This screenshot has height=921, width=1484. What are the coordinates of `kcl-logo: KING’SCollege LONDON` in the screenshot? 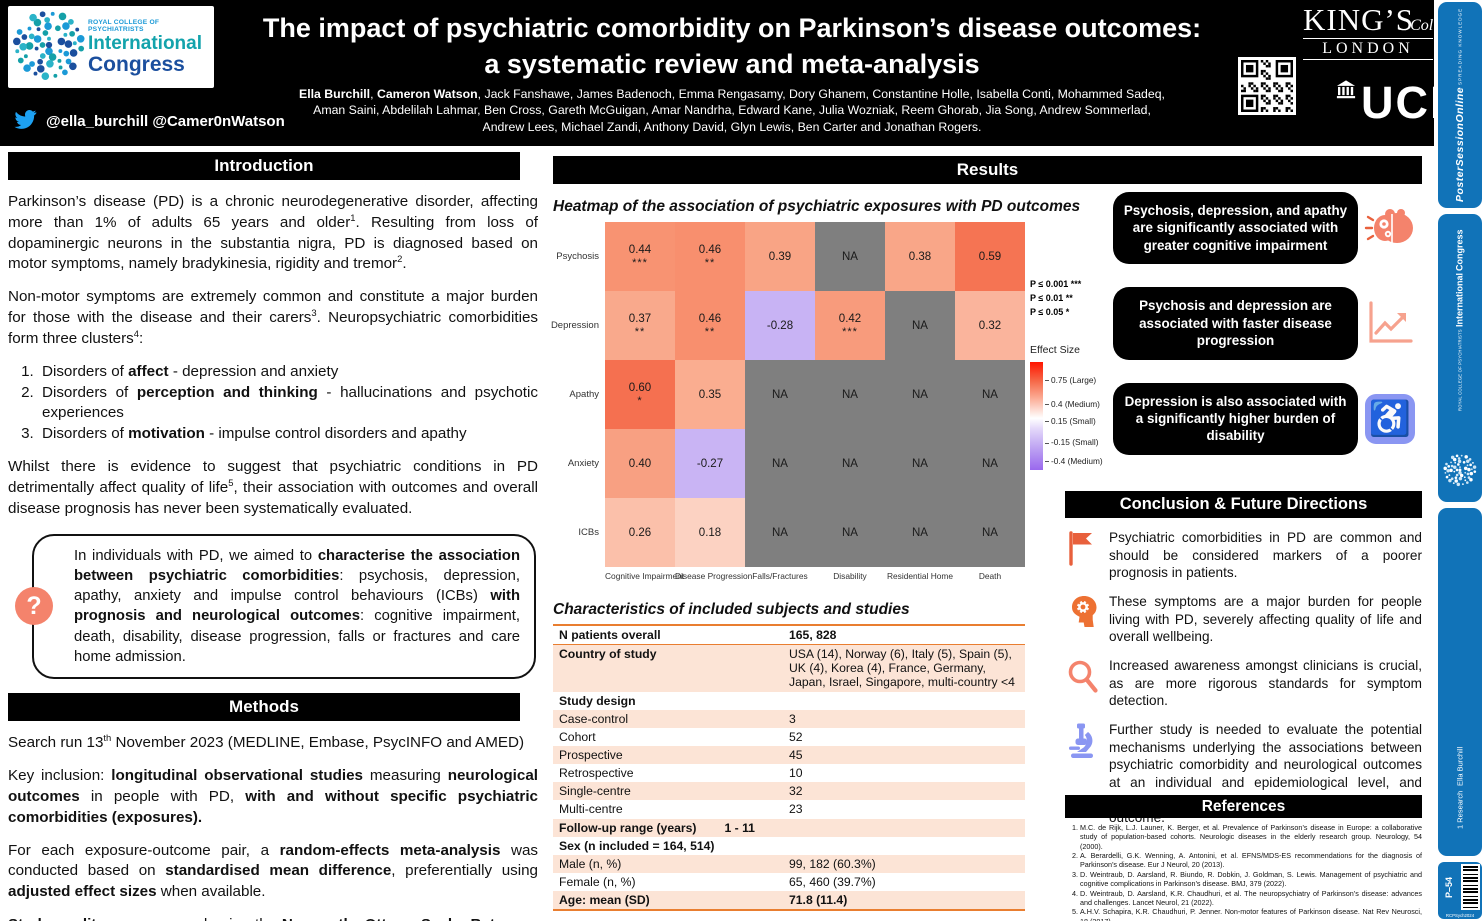 It's located at (1381, 32).